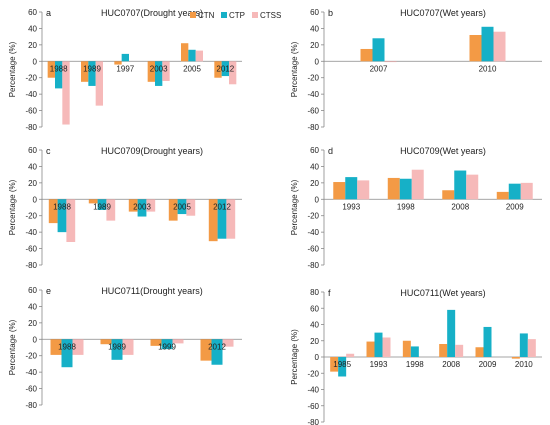 Image resolution: width=550 pixels, height=425 pixels. Describe the element at coordinates (152, 151) in the screenshot. I see `panel-title: HUC0709(Drought years)` at that location.